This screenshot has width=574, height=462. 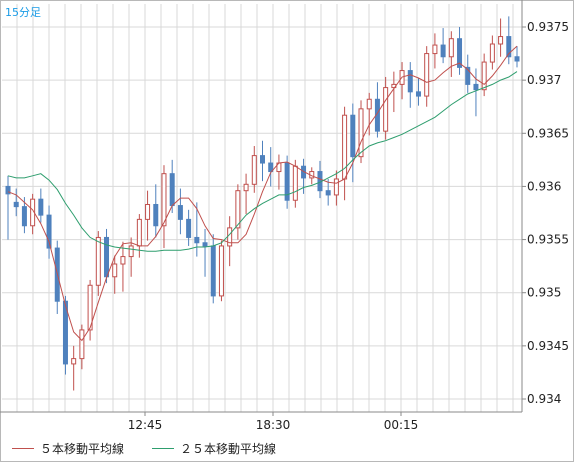 I want to click on x-tick-label: 12:45, so click(x=145, y=425).